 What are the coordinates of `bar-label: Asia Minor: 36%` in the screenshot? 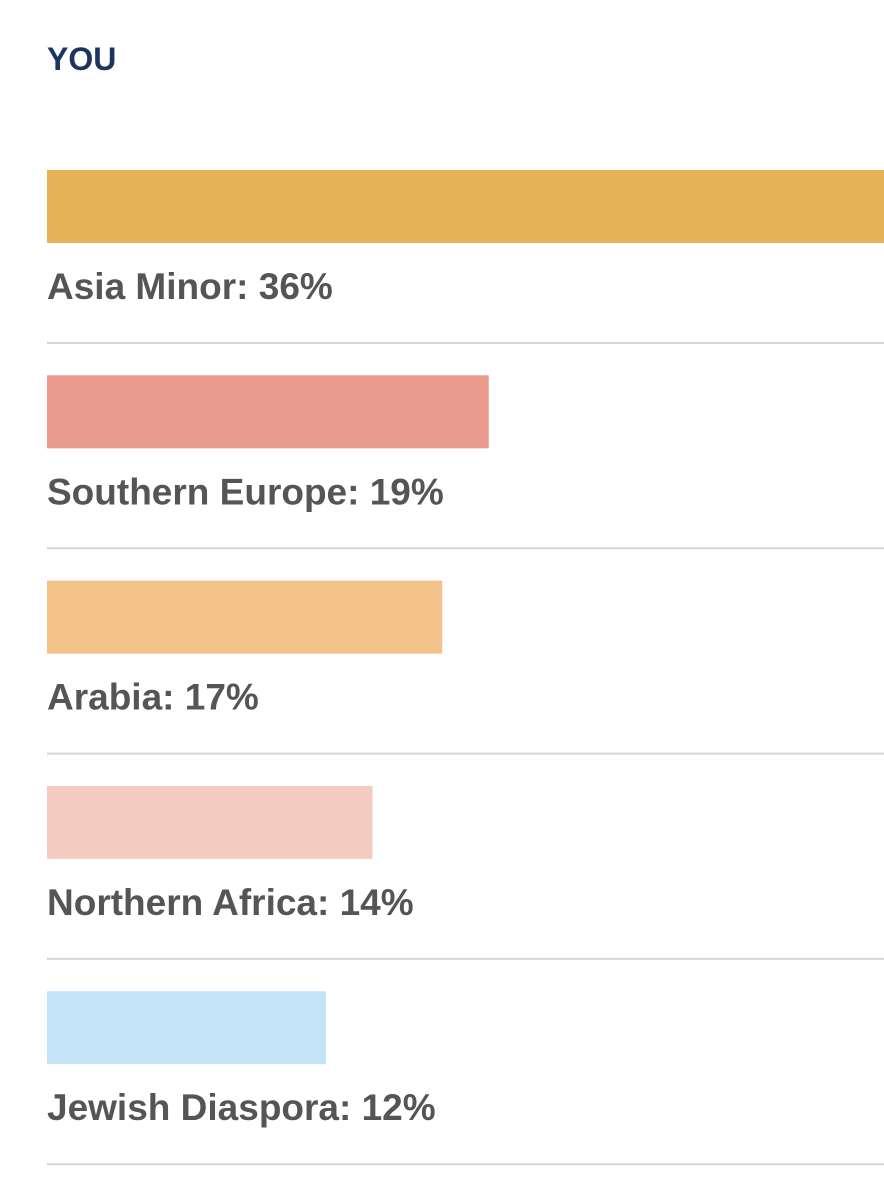 It's located at (190, 286).